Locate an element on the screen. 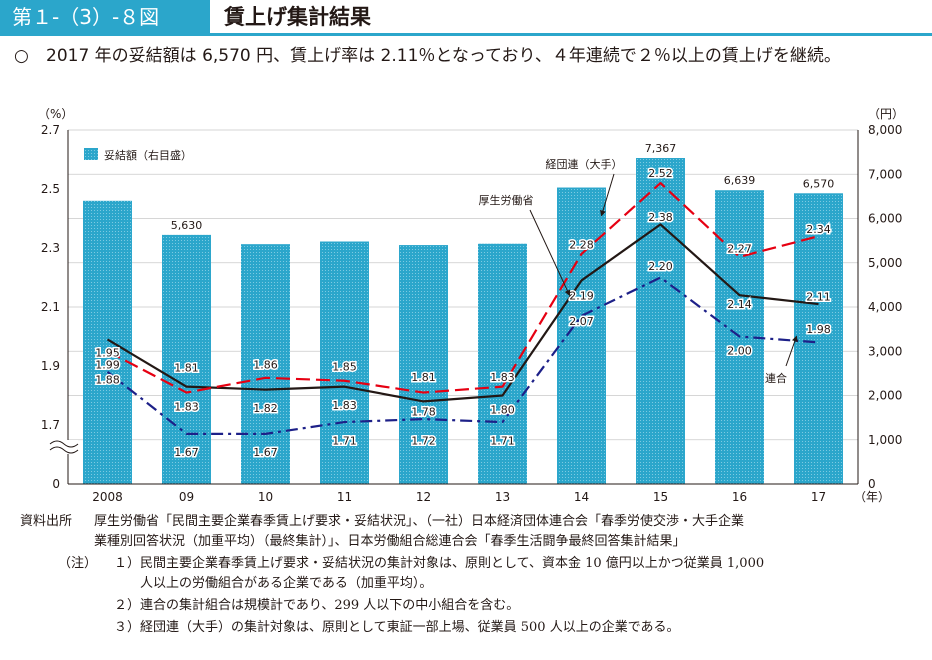 This screenshot has height=660, width=932. point-label-halo: 2.52 is located at coordinates (660, 173).